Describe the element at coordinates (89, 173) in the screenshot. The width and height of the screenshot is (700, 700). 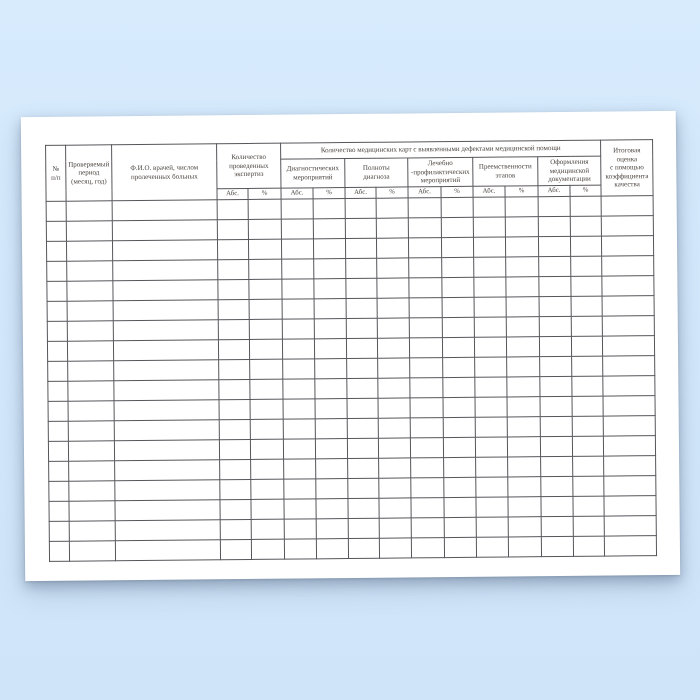
I see `col-header-period: Проверяемый период (месяц, год)` at that location.